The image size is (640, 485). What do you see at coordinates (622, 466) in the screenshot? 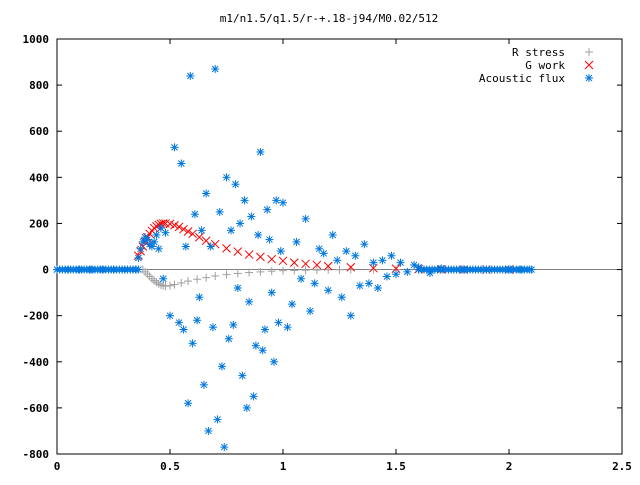
I see `x-tick-label: 2.5` at bounding box center [622, 466].